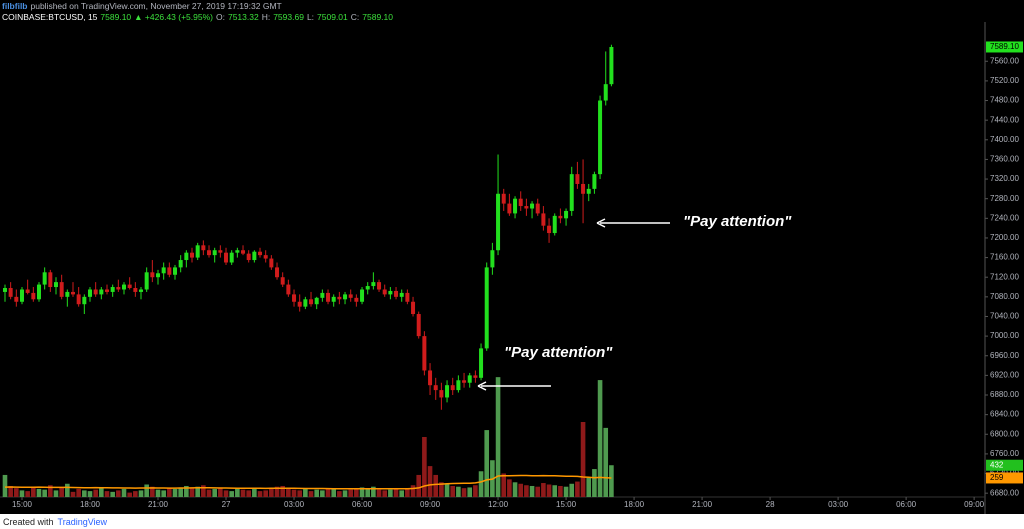 The height and width of the screenshot is (529, 1024). What do you see at coordinates (1004, 465) in the screenshot?
I see `axis-tag` at bounding box center [1004, 465].